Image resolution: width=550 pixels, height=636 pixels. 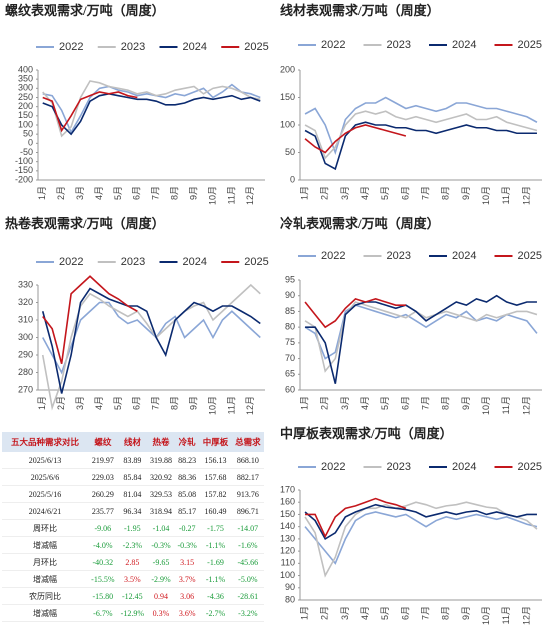 I want to click on y-tick-label: 60, so click(x=290, y=389).